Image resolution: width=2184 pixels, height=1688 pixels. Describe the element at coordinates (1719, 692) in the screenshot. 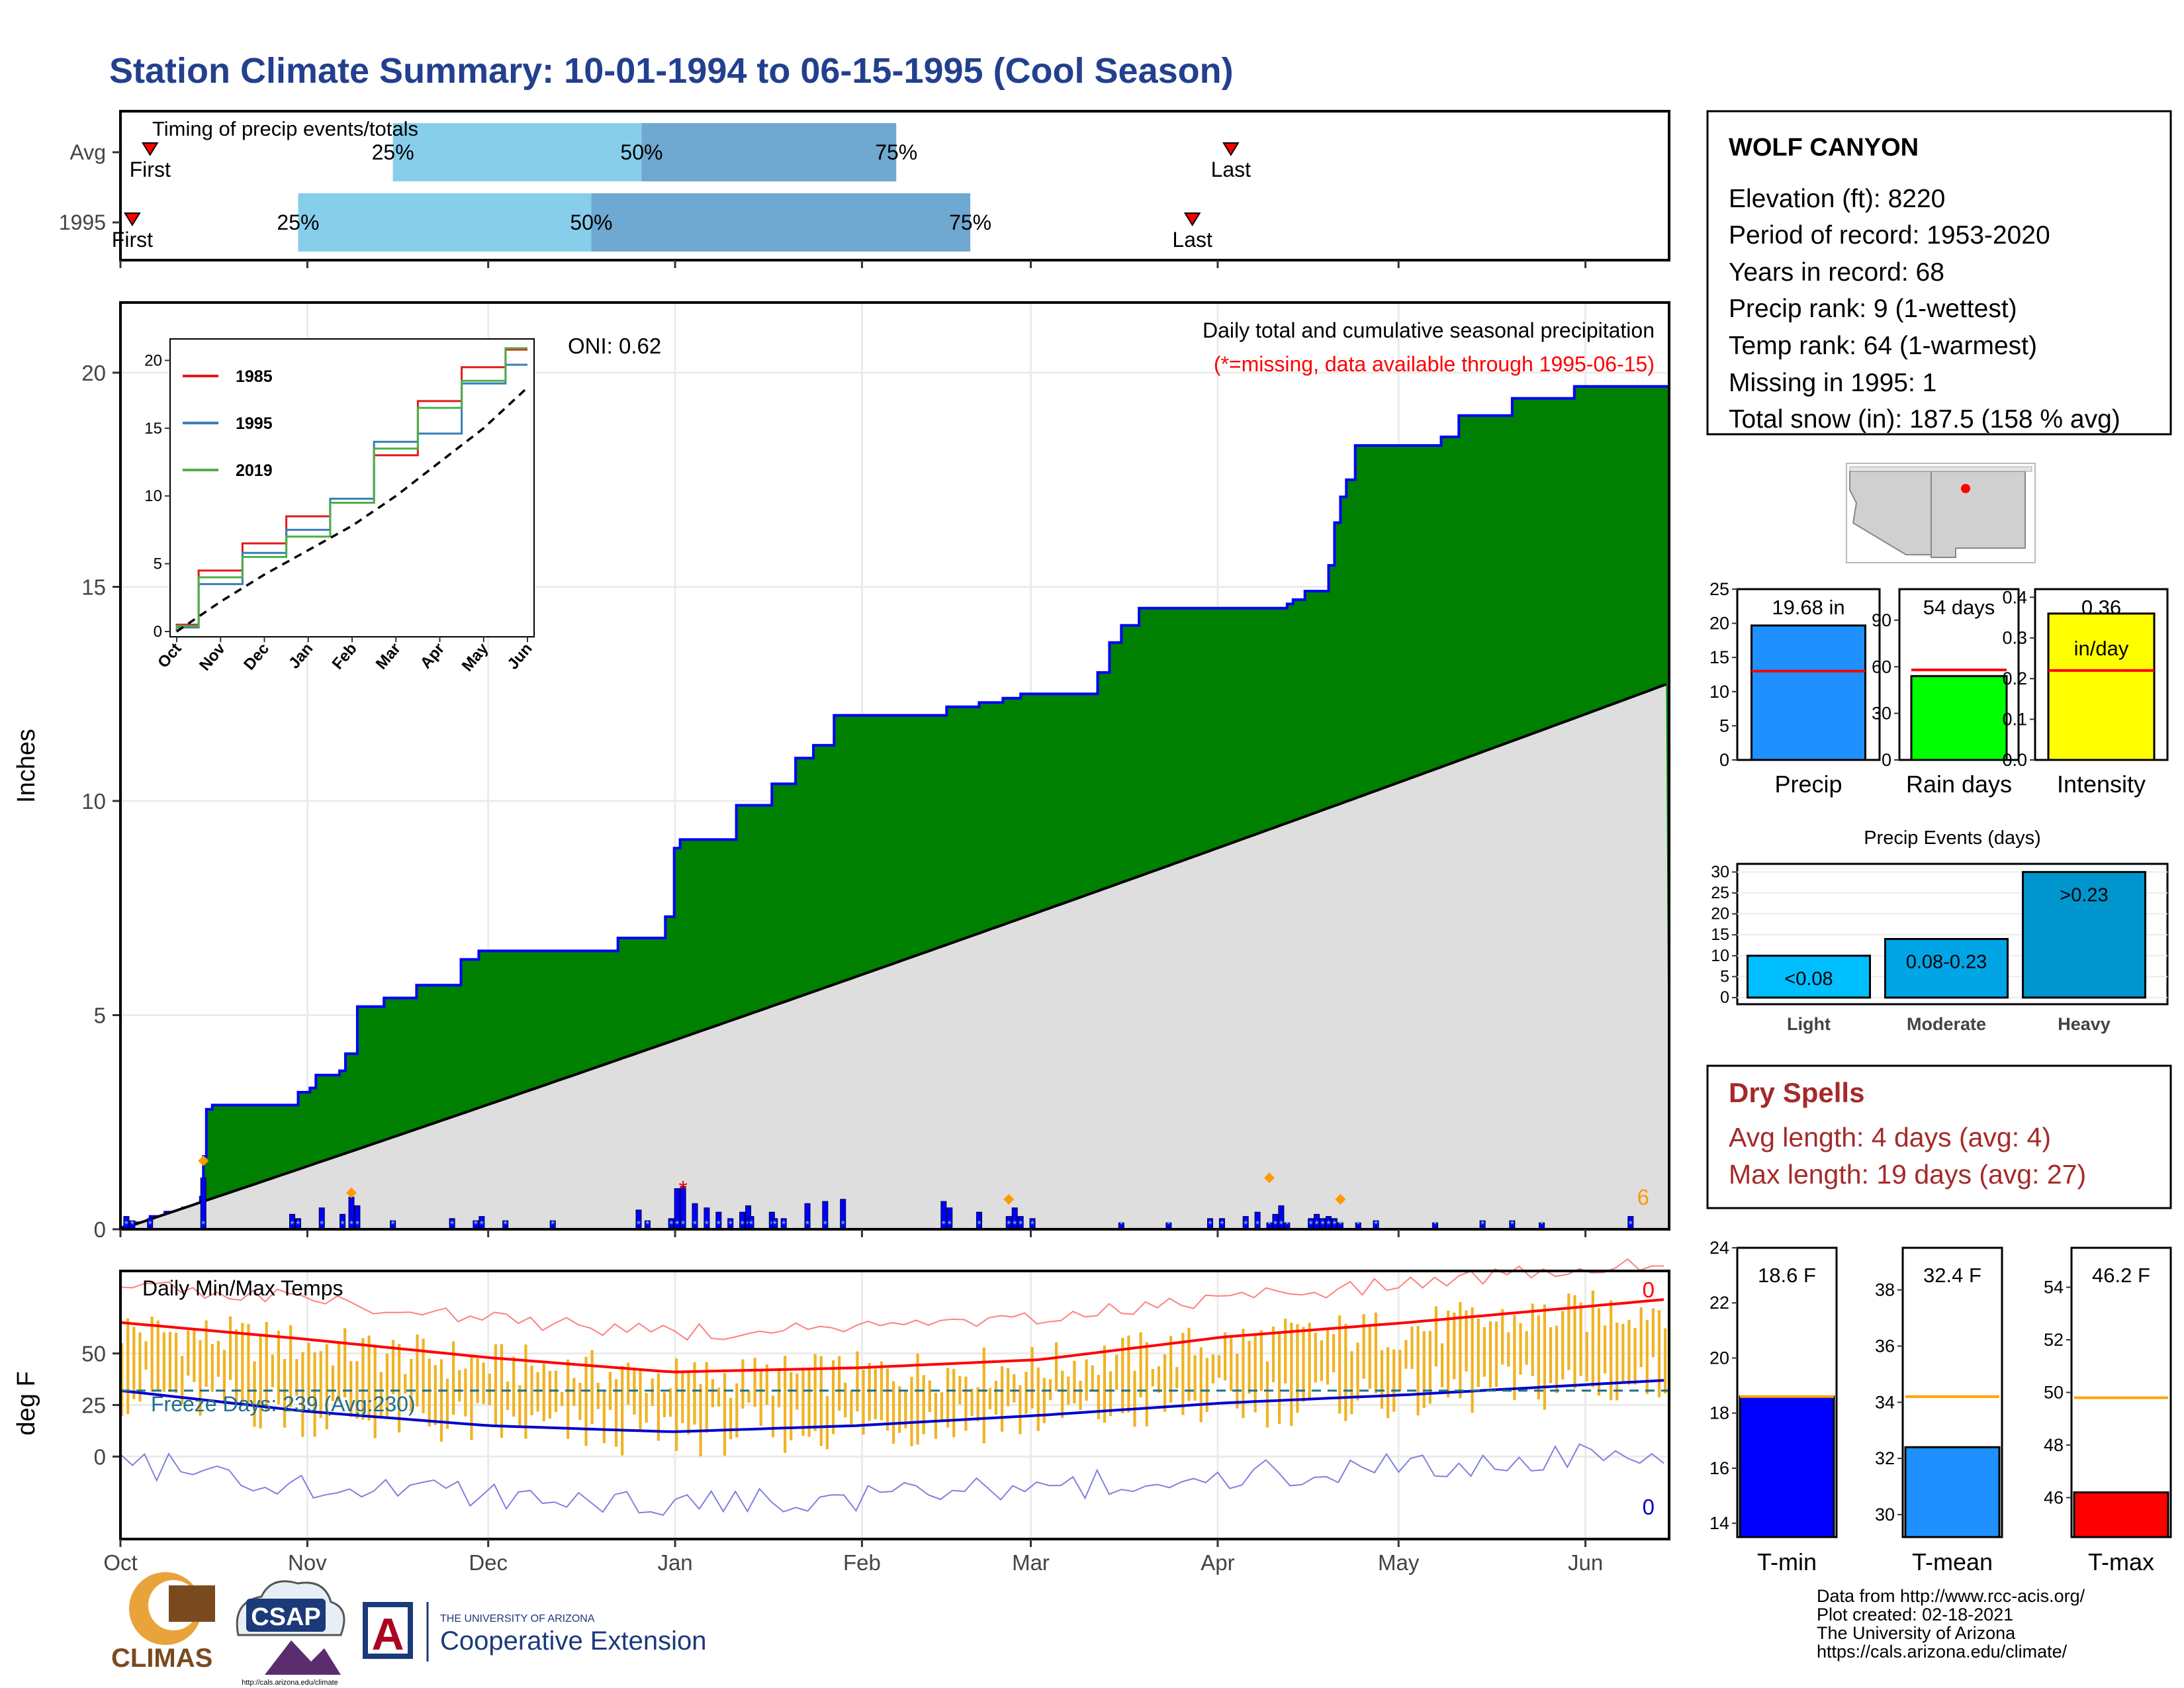

I see `stat-bar-tick-label: 10` at that location.